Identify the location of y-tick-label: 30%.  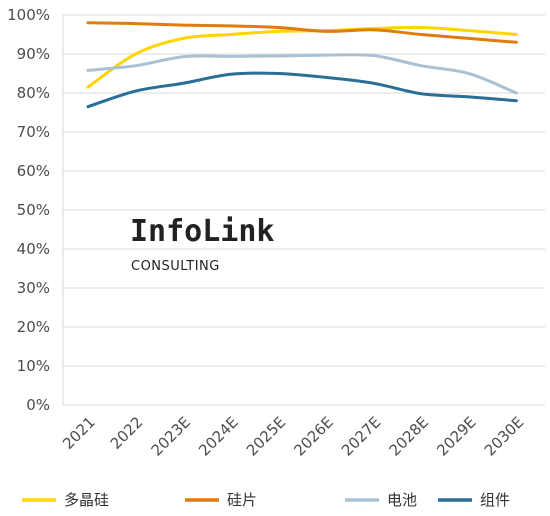
(33, 288).